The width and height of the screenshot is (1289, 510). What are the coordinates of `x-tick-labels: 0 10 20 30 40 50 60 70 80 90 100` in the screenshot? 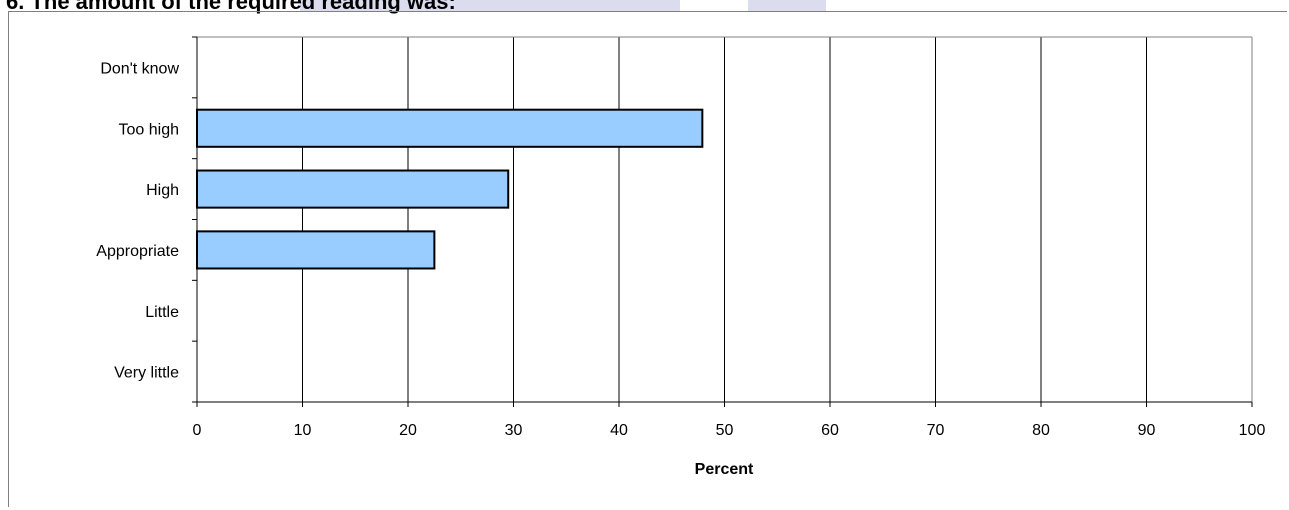 It's located at (729, 430).